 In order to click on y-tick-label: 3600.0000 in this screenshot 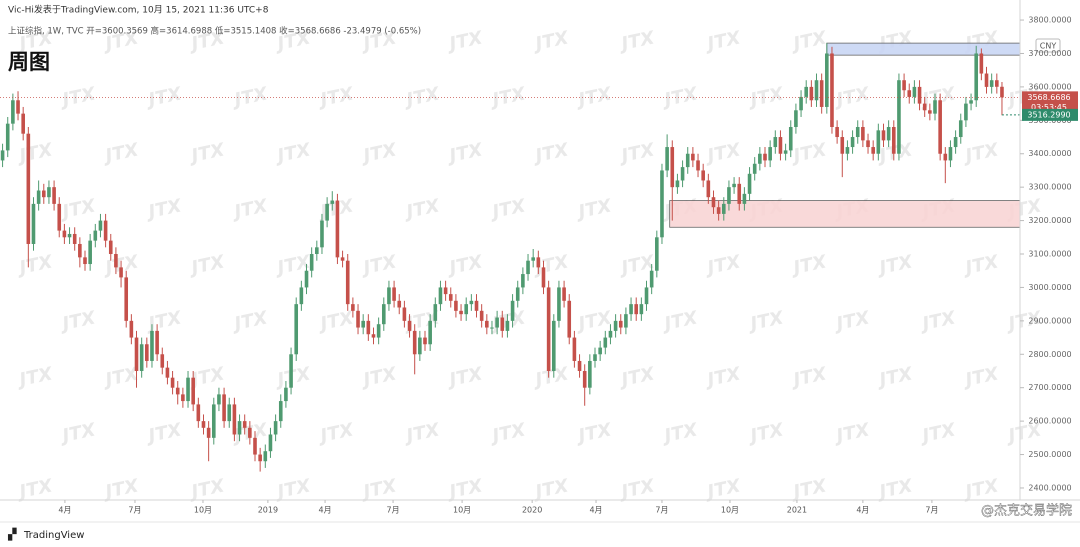, I will do `click(1049, 86)`.